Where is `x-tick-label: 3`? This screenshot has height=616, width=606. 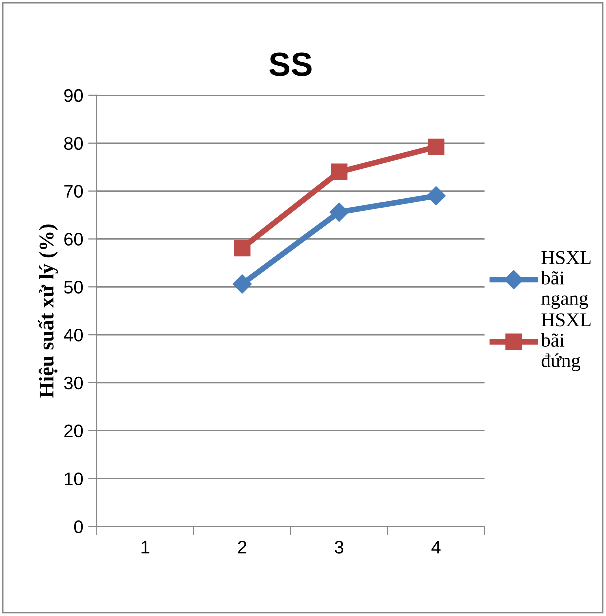 x-tick-label: 3 is located at coordinates (339, 547).